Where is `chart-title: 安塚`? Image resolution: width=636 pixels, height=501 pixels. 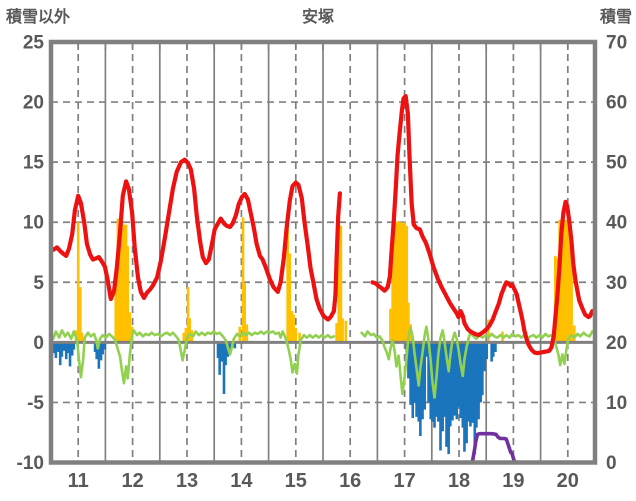
chart-title: 安塚 is located at coordinates (317, 17).